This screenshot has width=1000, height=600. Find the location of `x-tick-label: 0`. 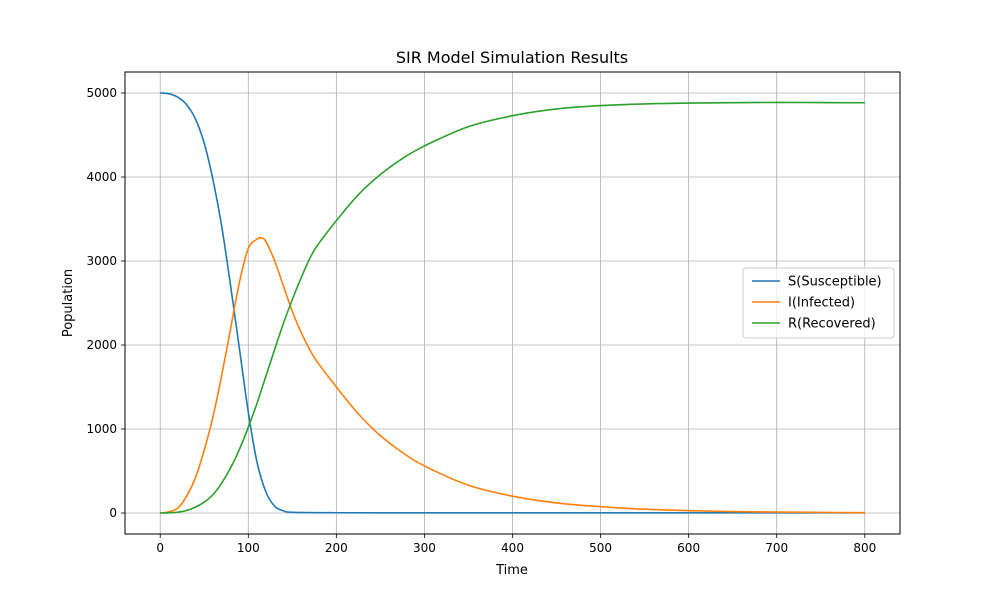

x-tick-label: 0 is located at coordinates (160, 548).